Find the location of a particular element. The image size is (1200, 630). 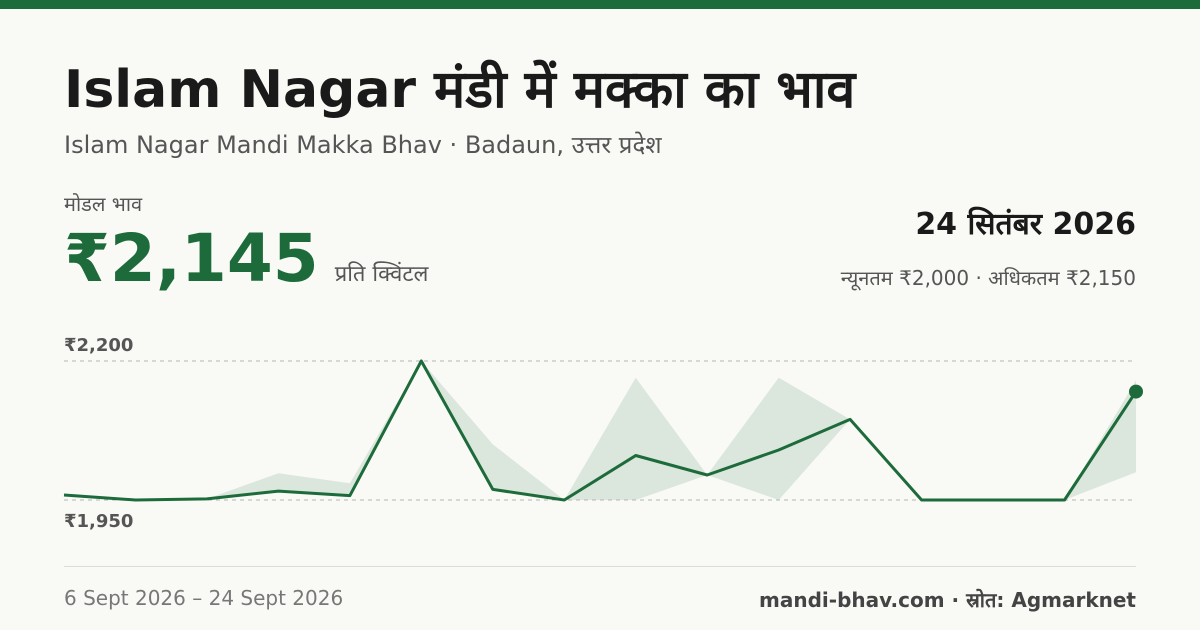

latest-price-point is located at coordinates (1136, 391).